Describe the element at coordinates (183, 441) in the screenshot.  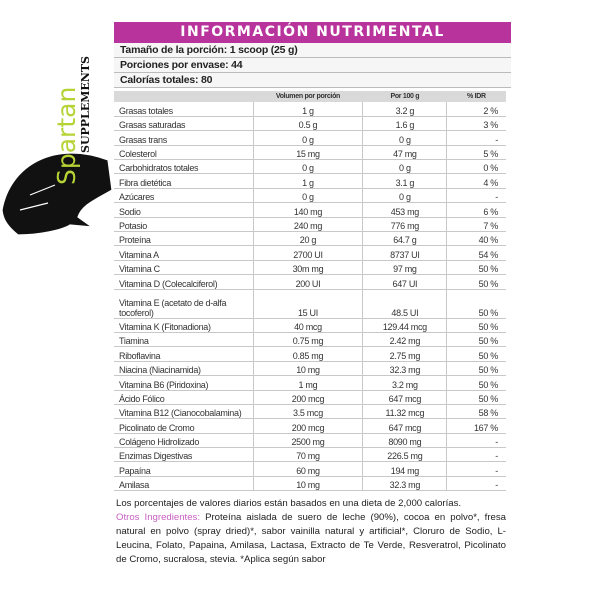
I see `nutrient-name: Colágeno Hidrolizado` at that location.